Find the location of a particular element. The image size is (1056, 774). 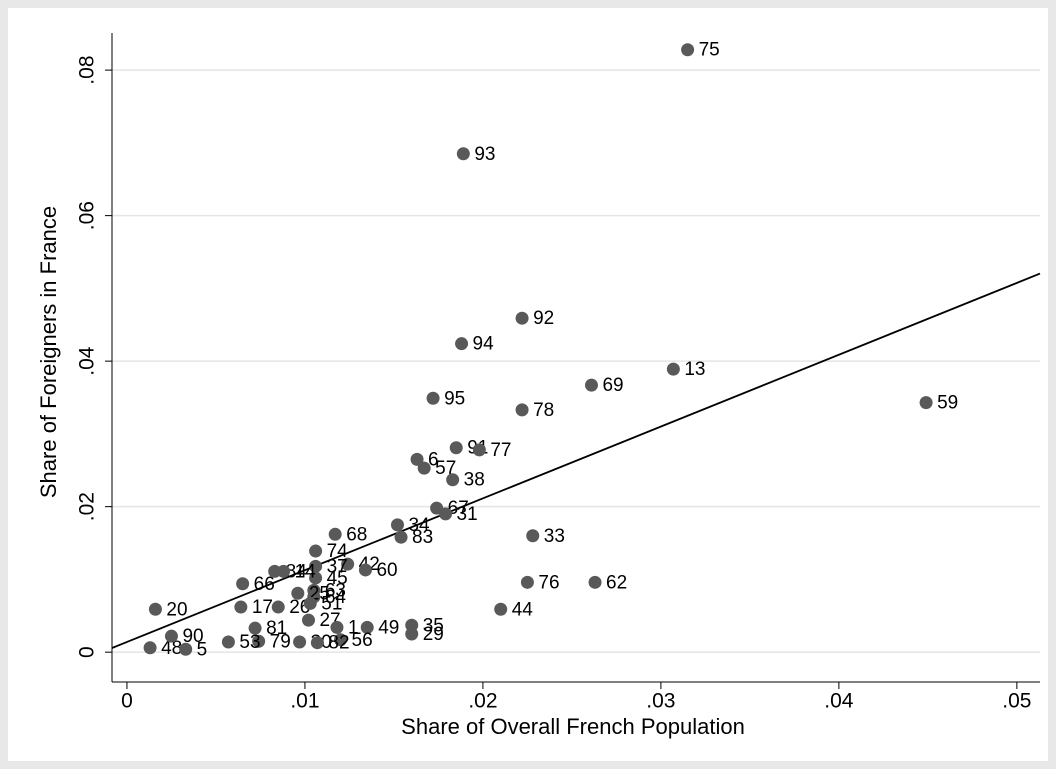

point-label: 75 is located at coordinates (709, 50).